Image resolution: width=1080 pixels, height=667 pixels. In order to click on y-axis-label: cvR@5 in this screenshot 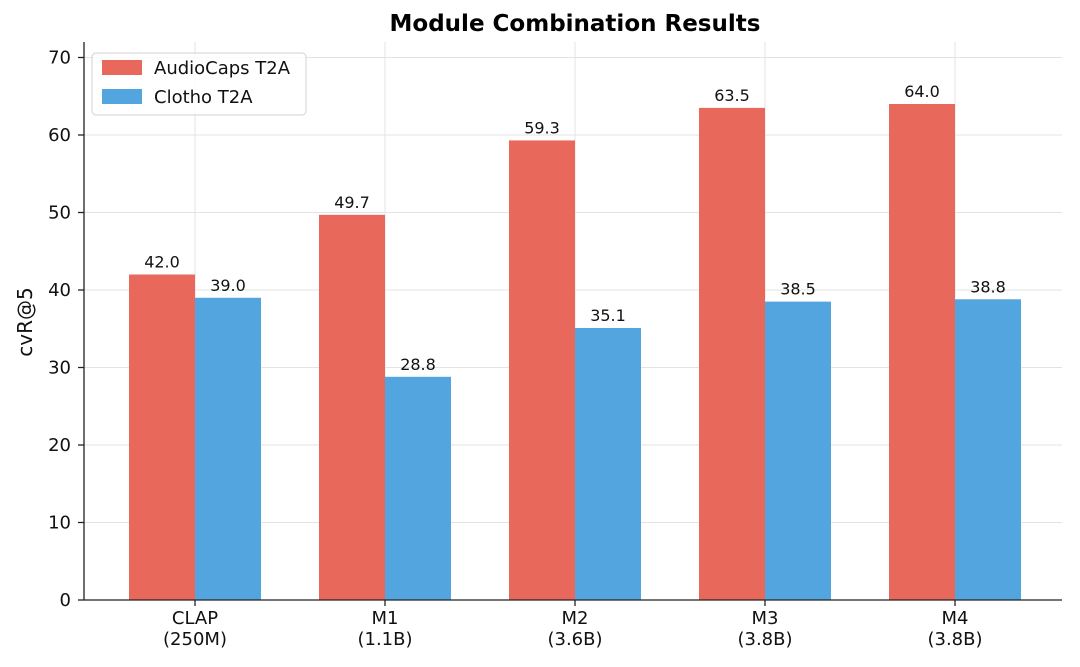, I will do `click(25, 321)`.